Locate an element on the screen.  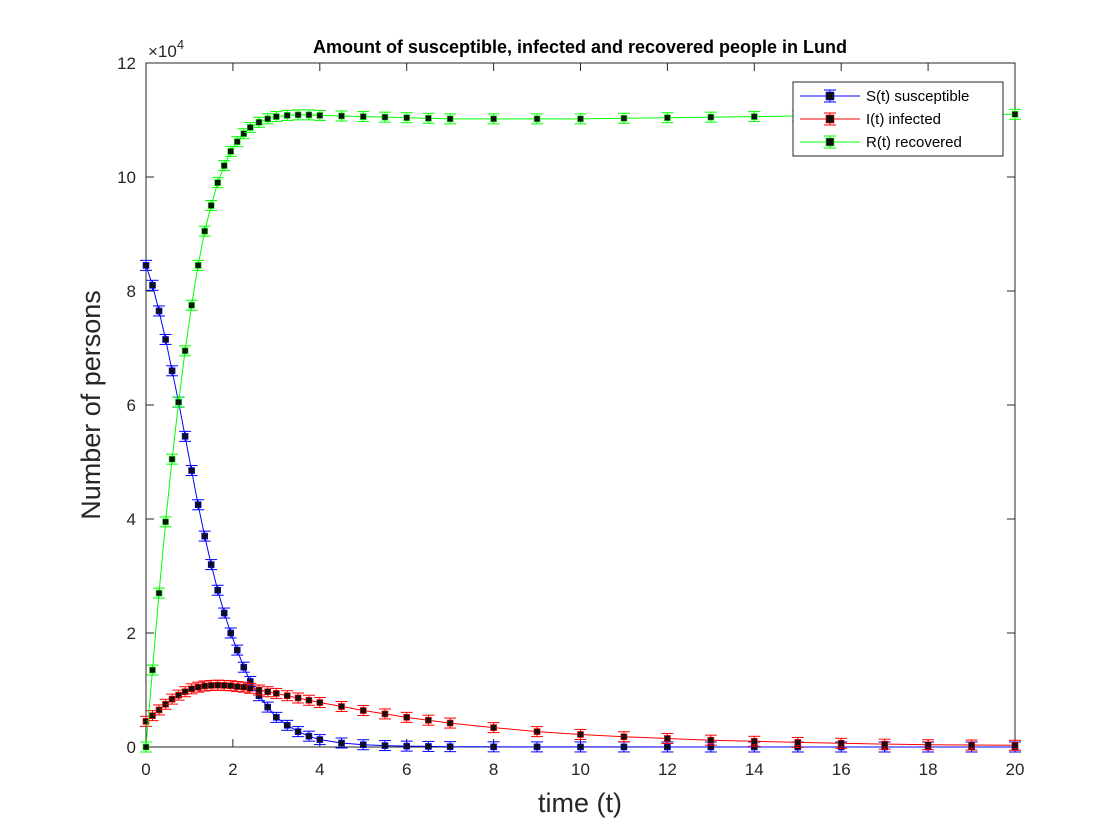
x-tick-label: 10 is located at coordinates (580, 769).